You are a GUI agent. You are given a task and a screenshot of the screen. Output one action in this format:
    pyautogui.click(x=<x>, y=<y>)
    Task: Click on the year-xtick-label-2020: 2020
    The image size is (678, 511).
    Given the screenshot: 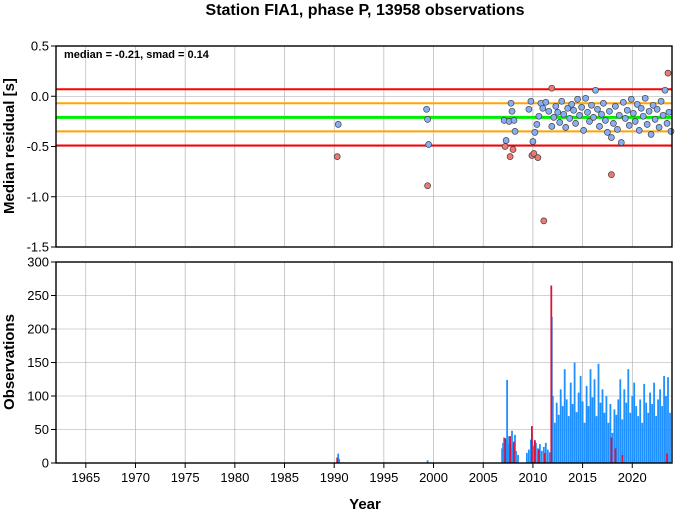 What is the action you would take?
    pyautogui.click(x=632, y=477)
    